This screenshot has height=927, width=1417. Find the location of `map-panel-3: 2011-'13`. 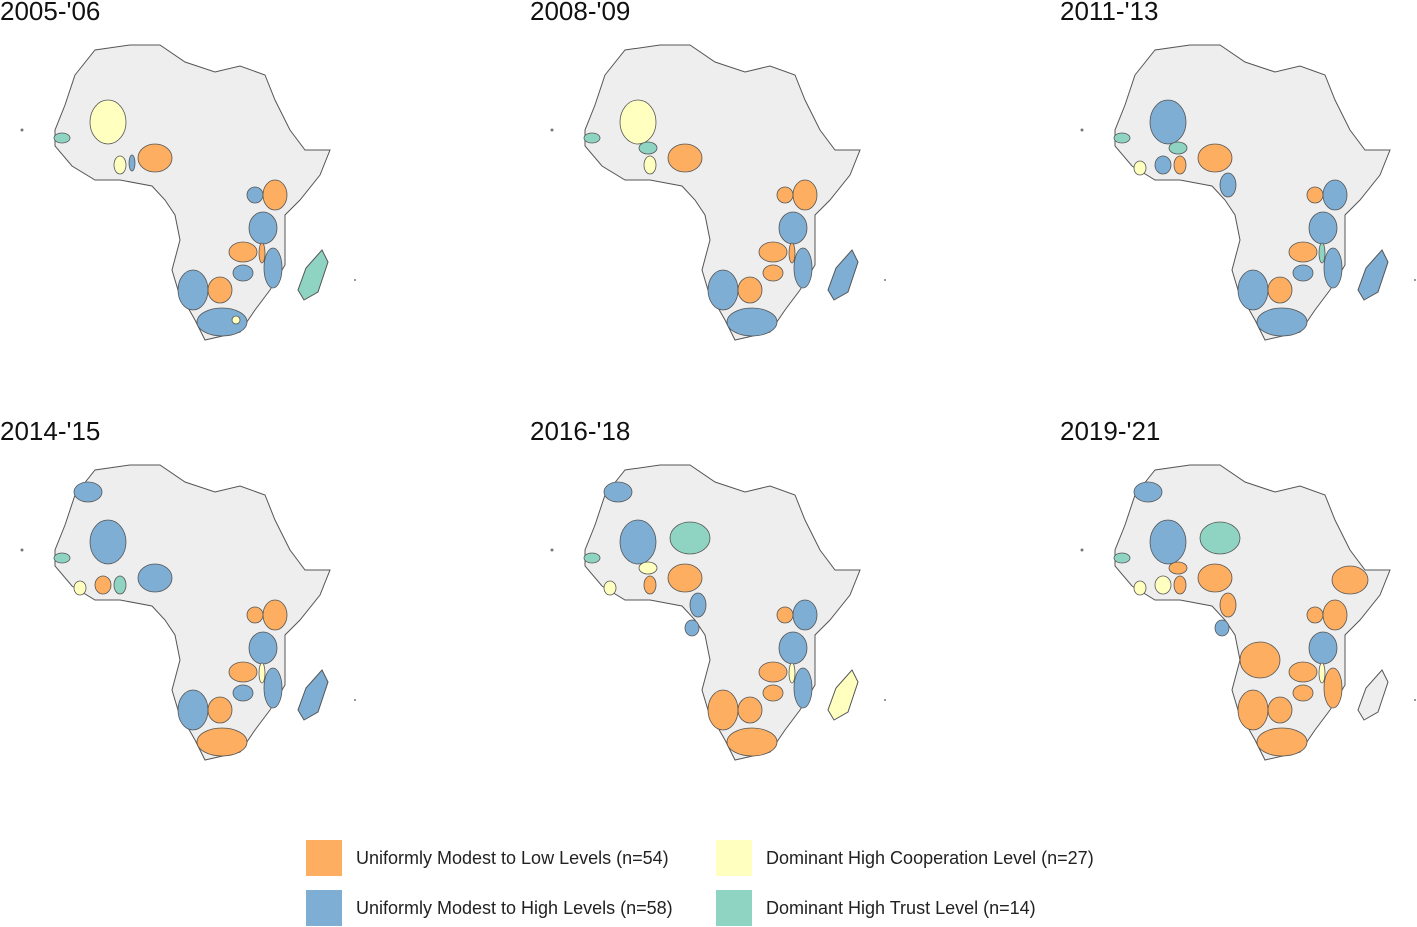

map-panel-3: 2011-'13 is located at coordinates (1238, 200).